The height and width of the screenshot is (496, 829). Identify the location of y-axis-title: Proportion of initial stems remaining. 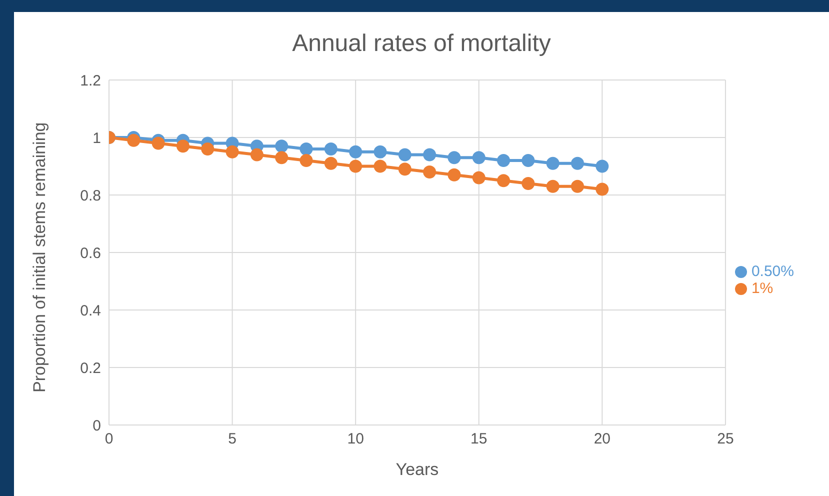
(40, 257).